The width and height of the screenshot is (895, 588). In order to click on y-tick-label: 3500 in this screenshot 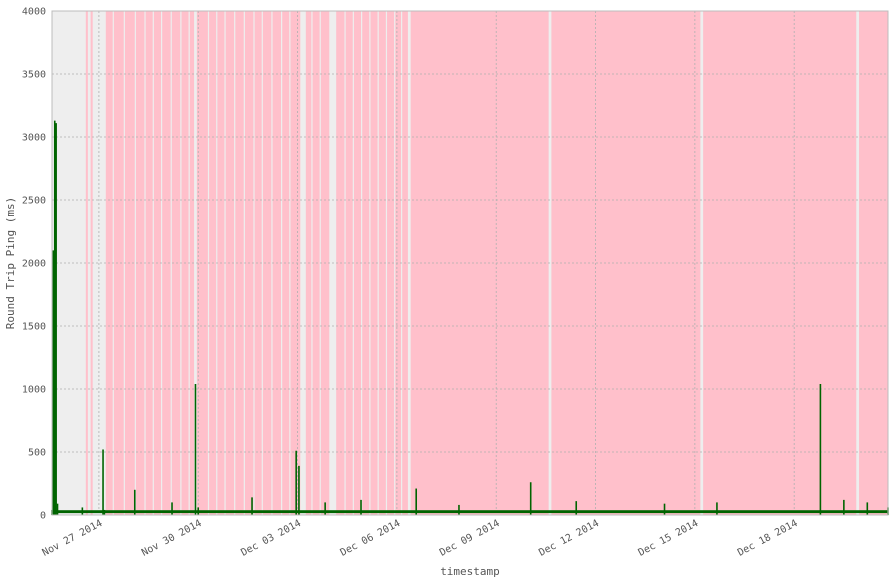, I will do `click(34, 75)`.